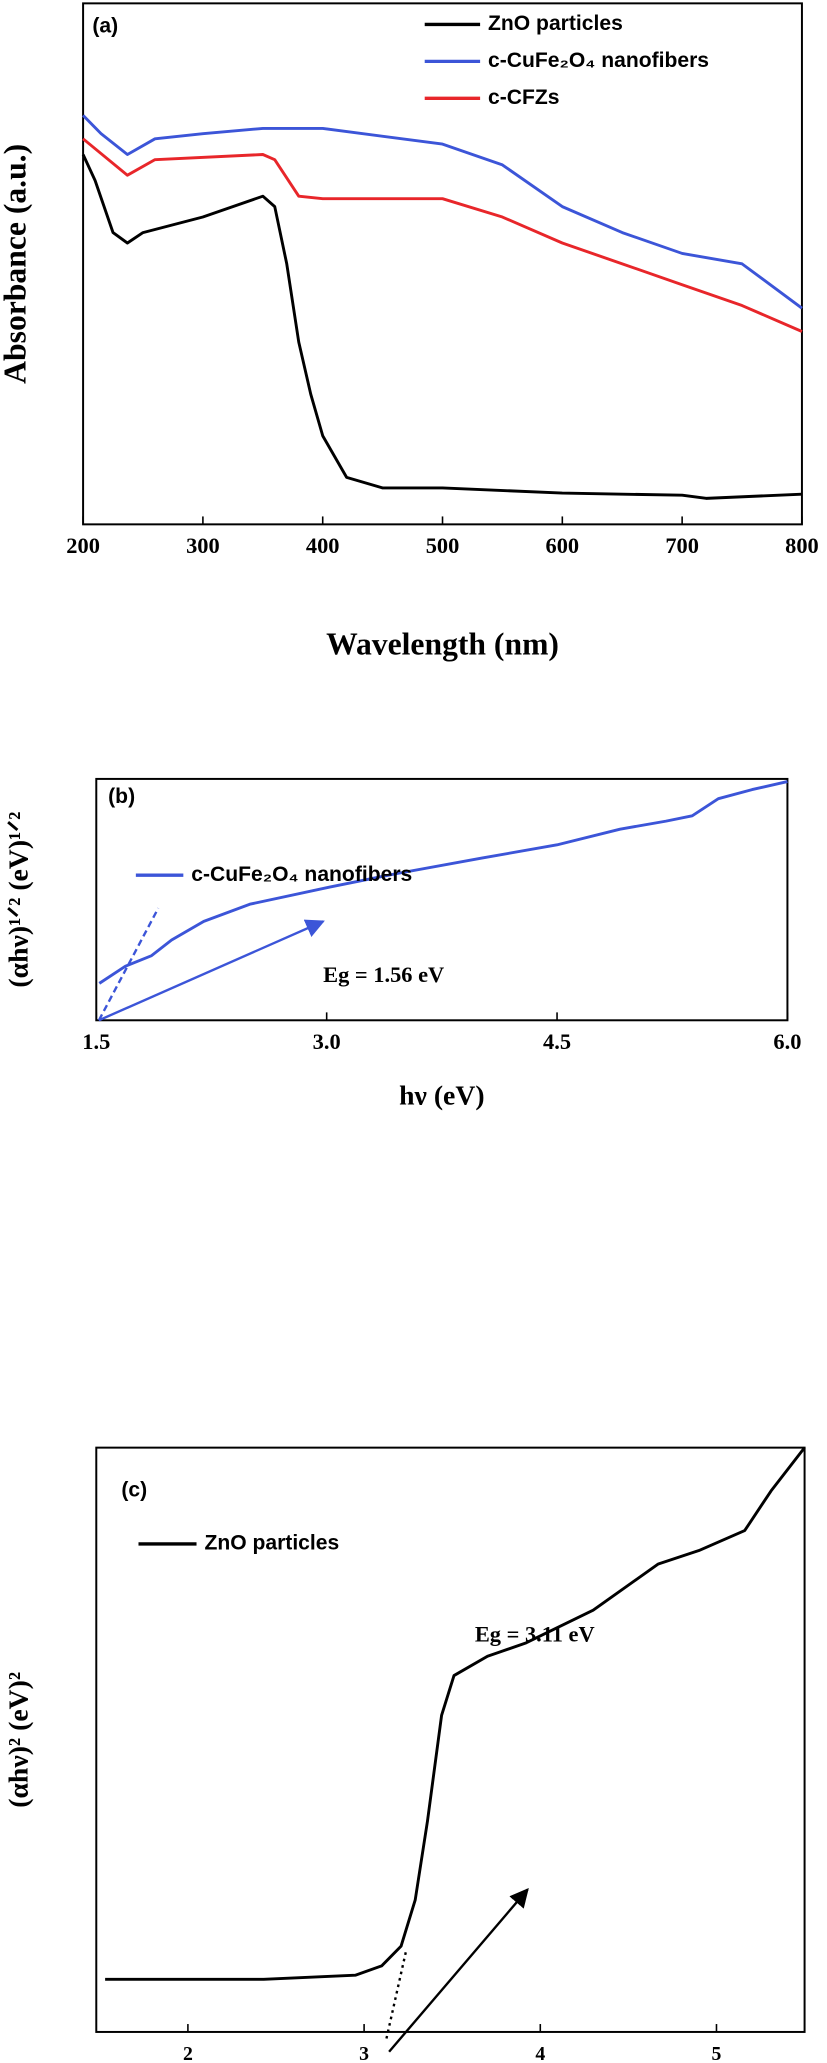  I want to click on x-tick-label: 200, so click(83, 545).